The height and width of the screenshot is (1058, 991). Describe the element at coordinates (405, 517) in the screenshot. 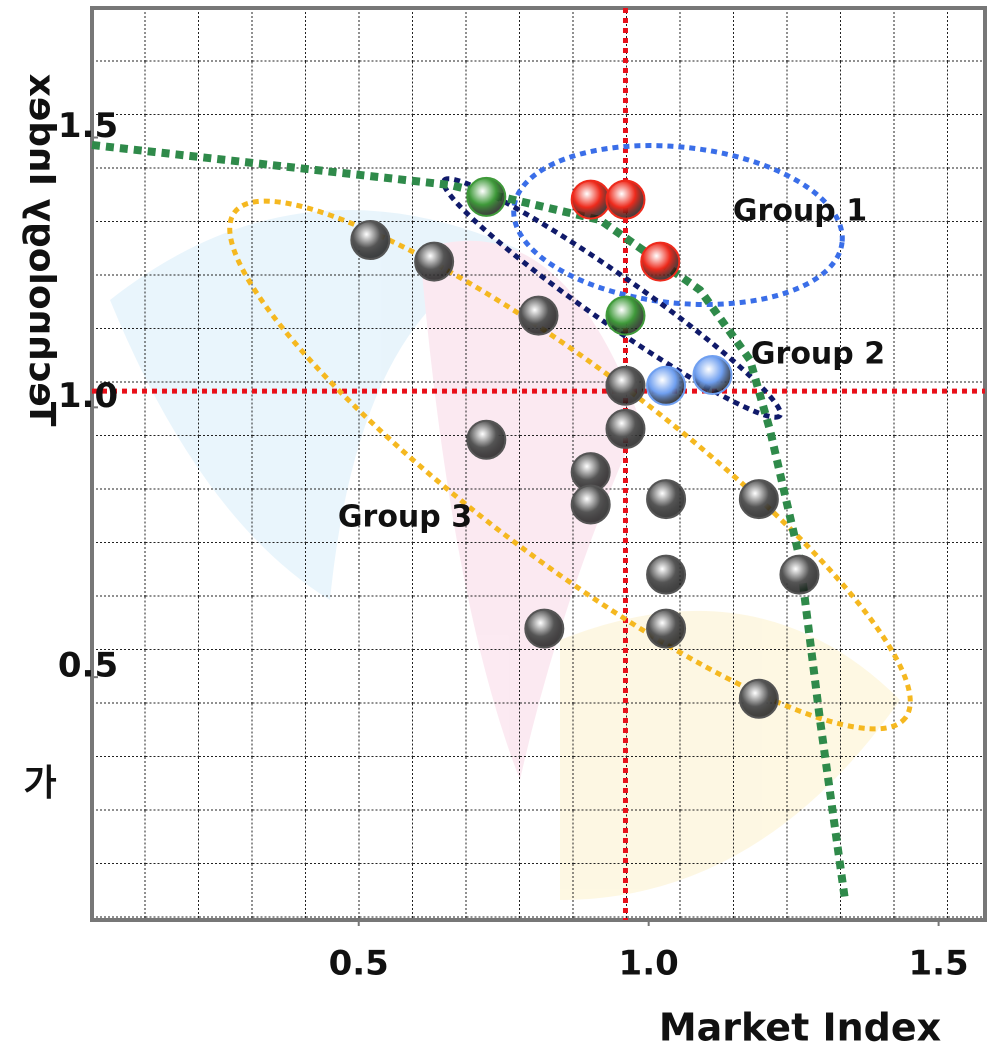

I see `annotation: Group 3` at that location.